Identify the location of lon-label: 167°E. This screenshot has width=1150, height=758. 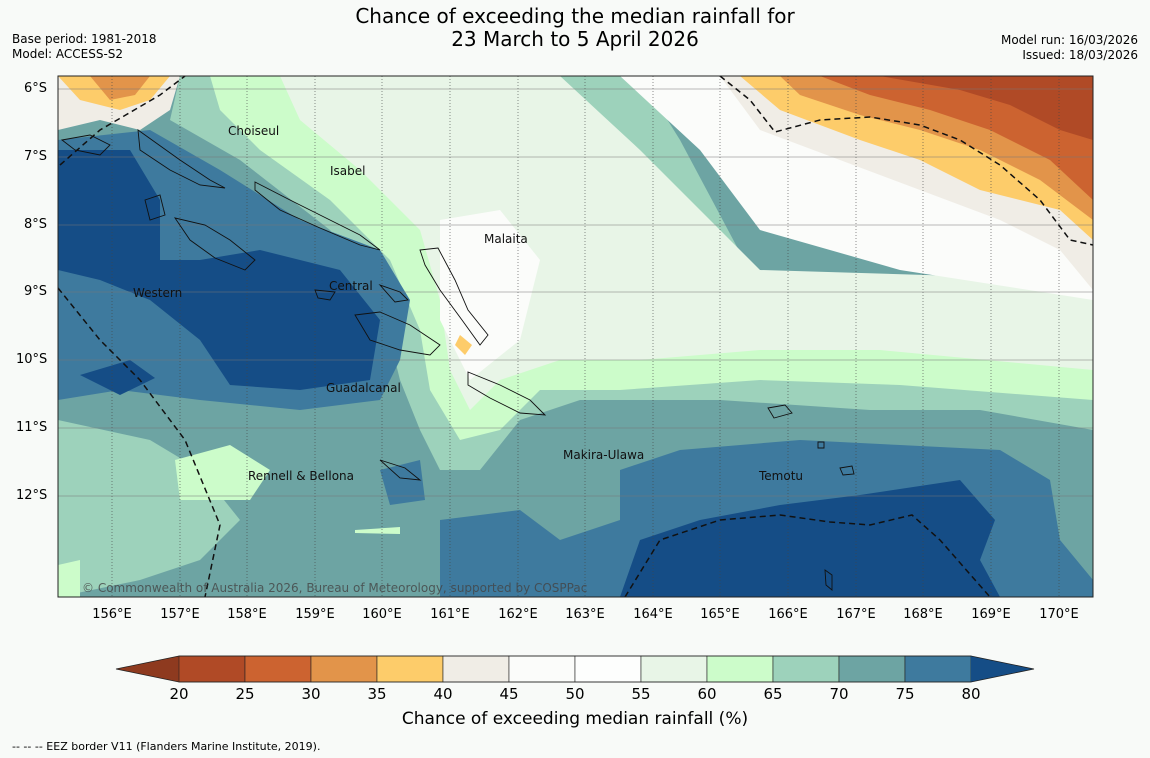
(856, 614).